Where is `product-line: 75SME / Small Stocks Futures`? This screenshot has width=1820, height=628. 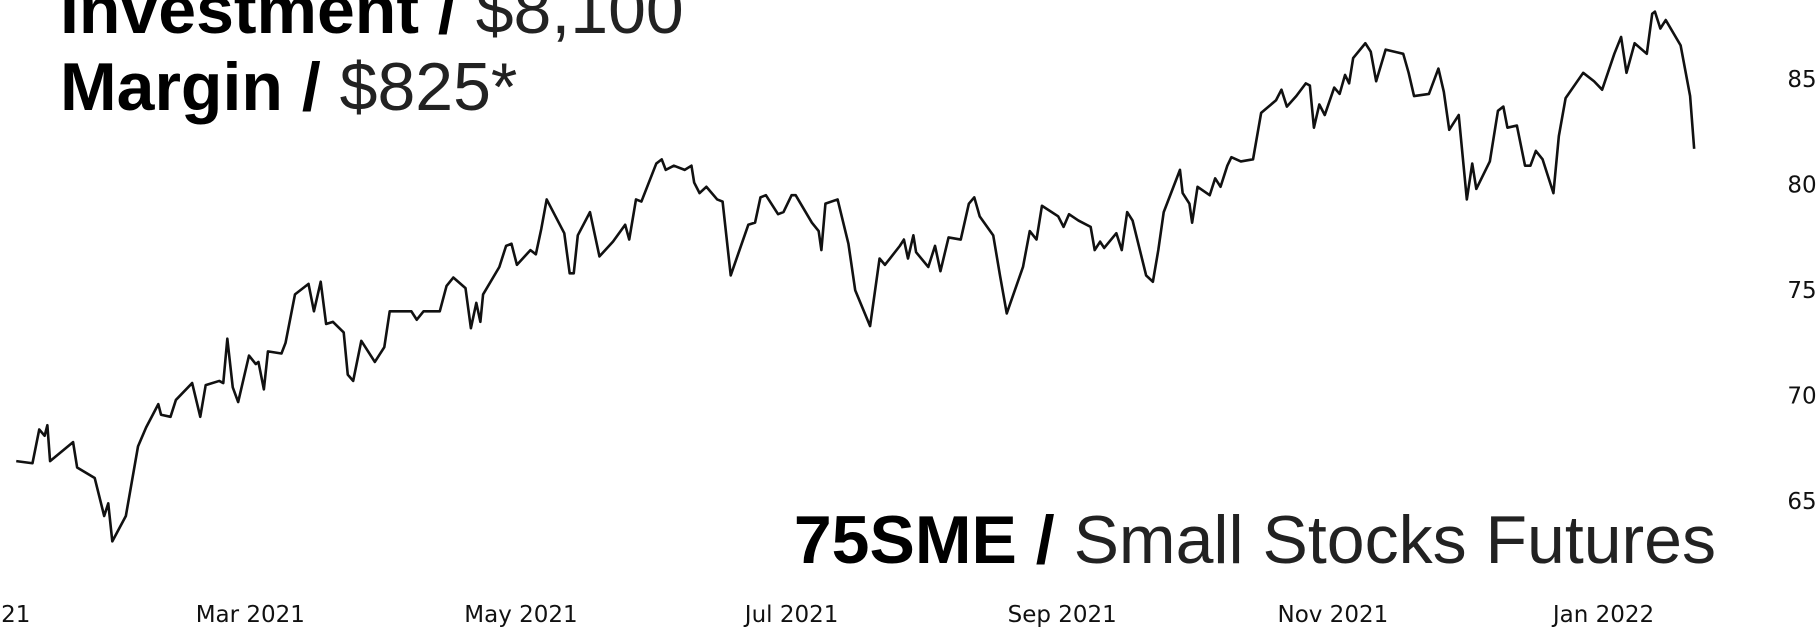 product-line: 75SME / Small Stocks Futures is located at coordinates (1255, 540).